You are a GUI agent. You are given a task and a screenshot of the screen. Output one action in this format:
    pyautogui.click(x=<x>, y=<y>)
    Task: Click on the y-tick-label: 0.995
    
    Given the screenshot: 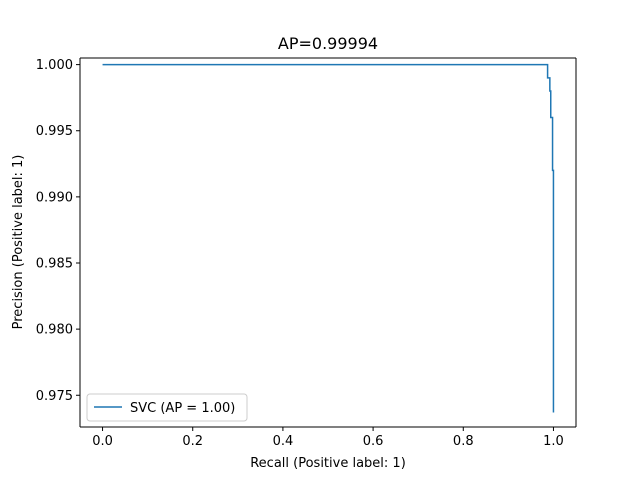 What is the action you would take?
    pyautogui.click(x=54, y=131)
    